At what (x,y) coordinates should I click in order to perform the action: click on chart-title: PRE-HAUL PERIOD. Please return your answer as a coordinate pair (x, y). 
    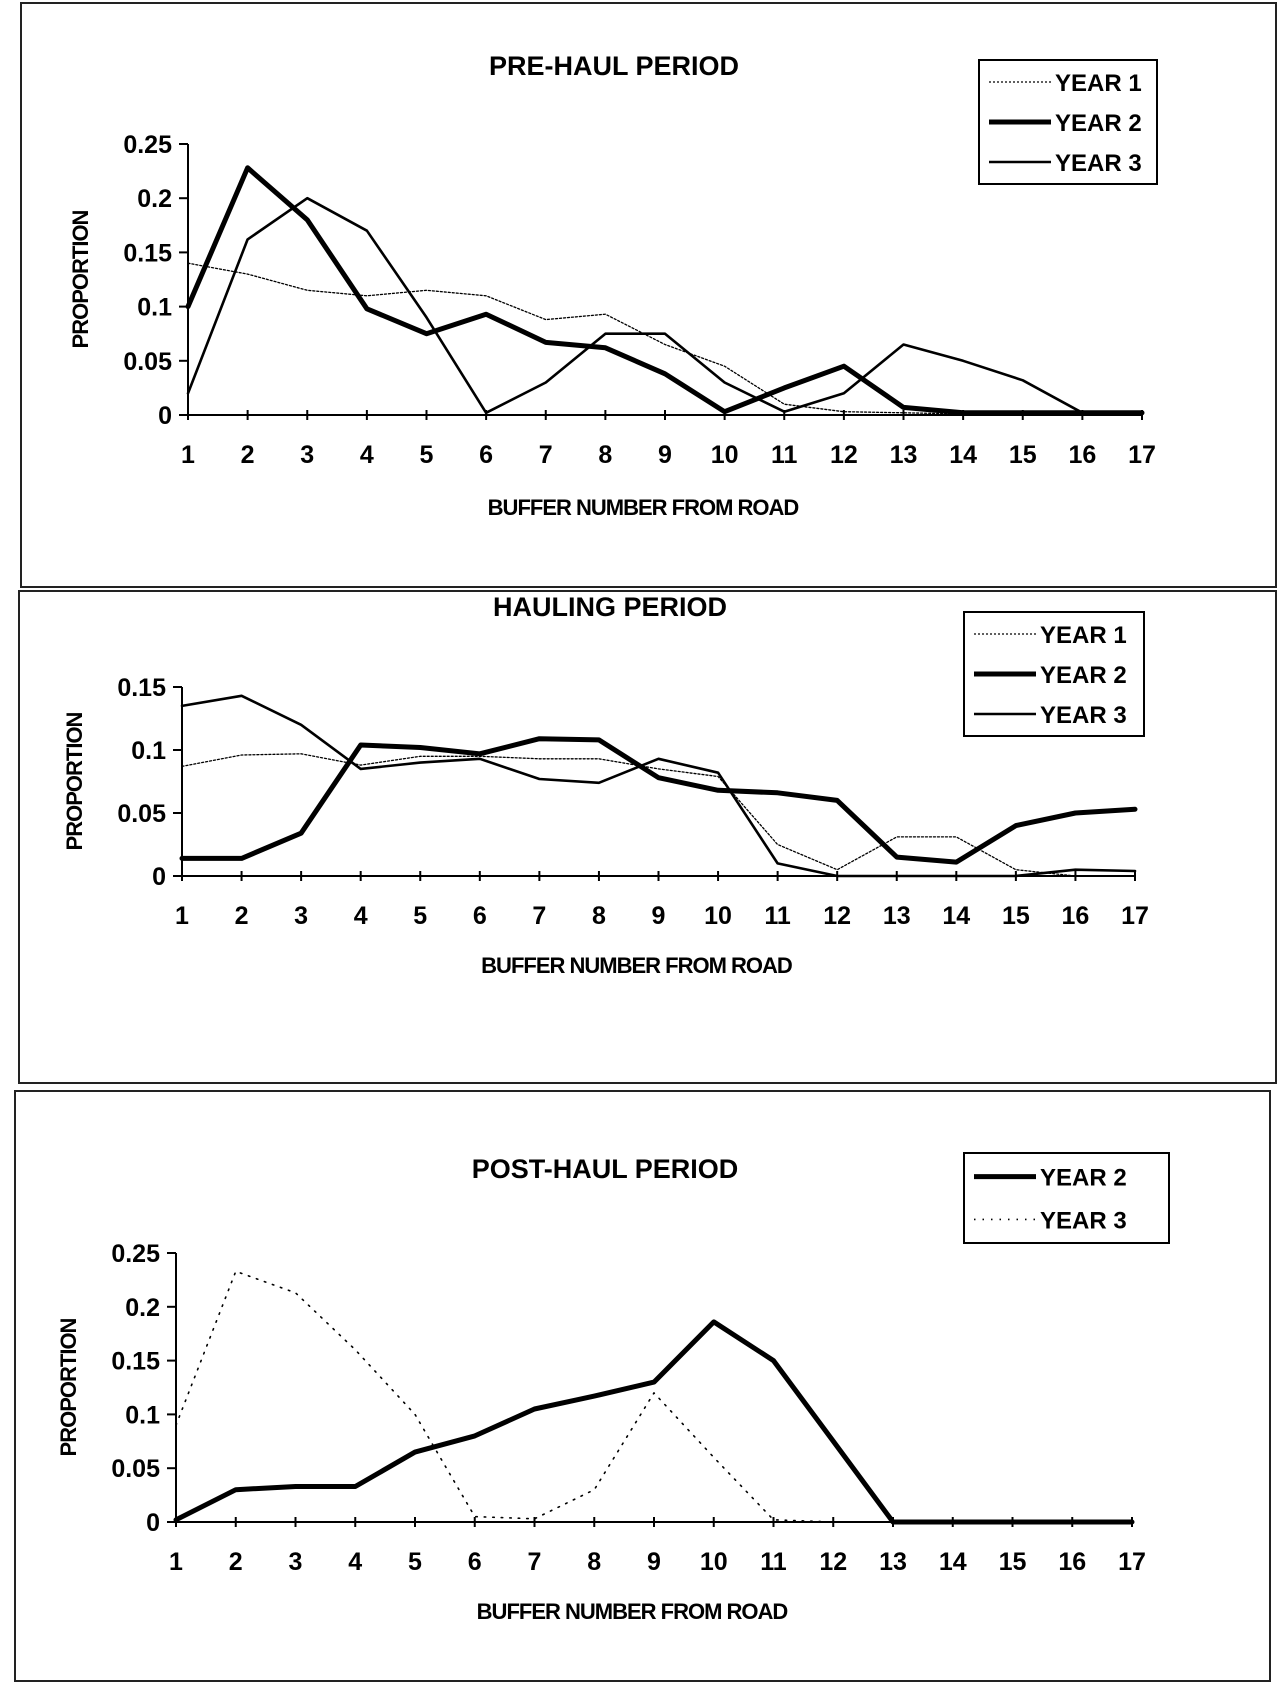
    Looking at the image, I should click on (614, 66).